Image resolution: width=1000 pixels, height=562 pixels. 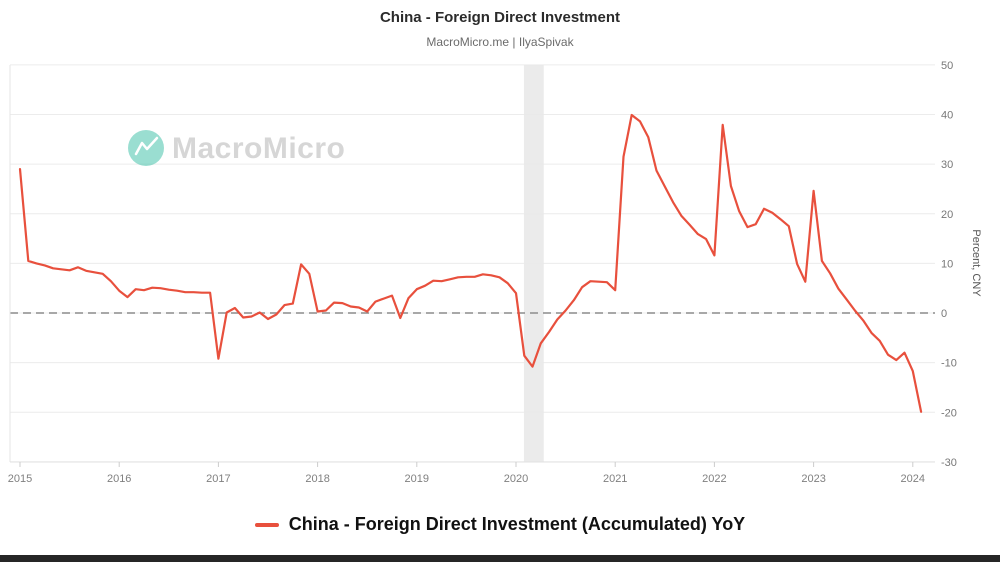 What do you see at coordinates (913, 479) in the screenshot?
I see `x-tick-label: 2024` at bounding box center [913, 479].